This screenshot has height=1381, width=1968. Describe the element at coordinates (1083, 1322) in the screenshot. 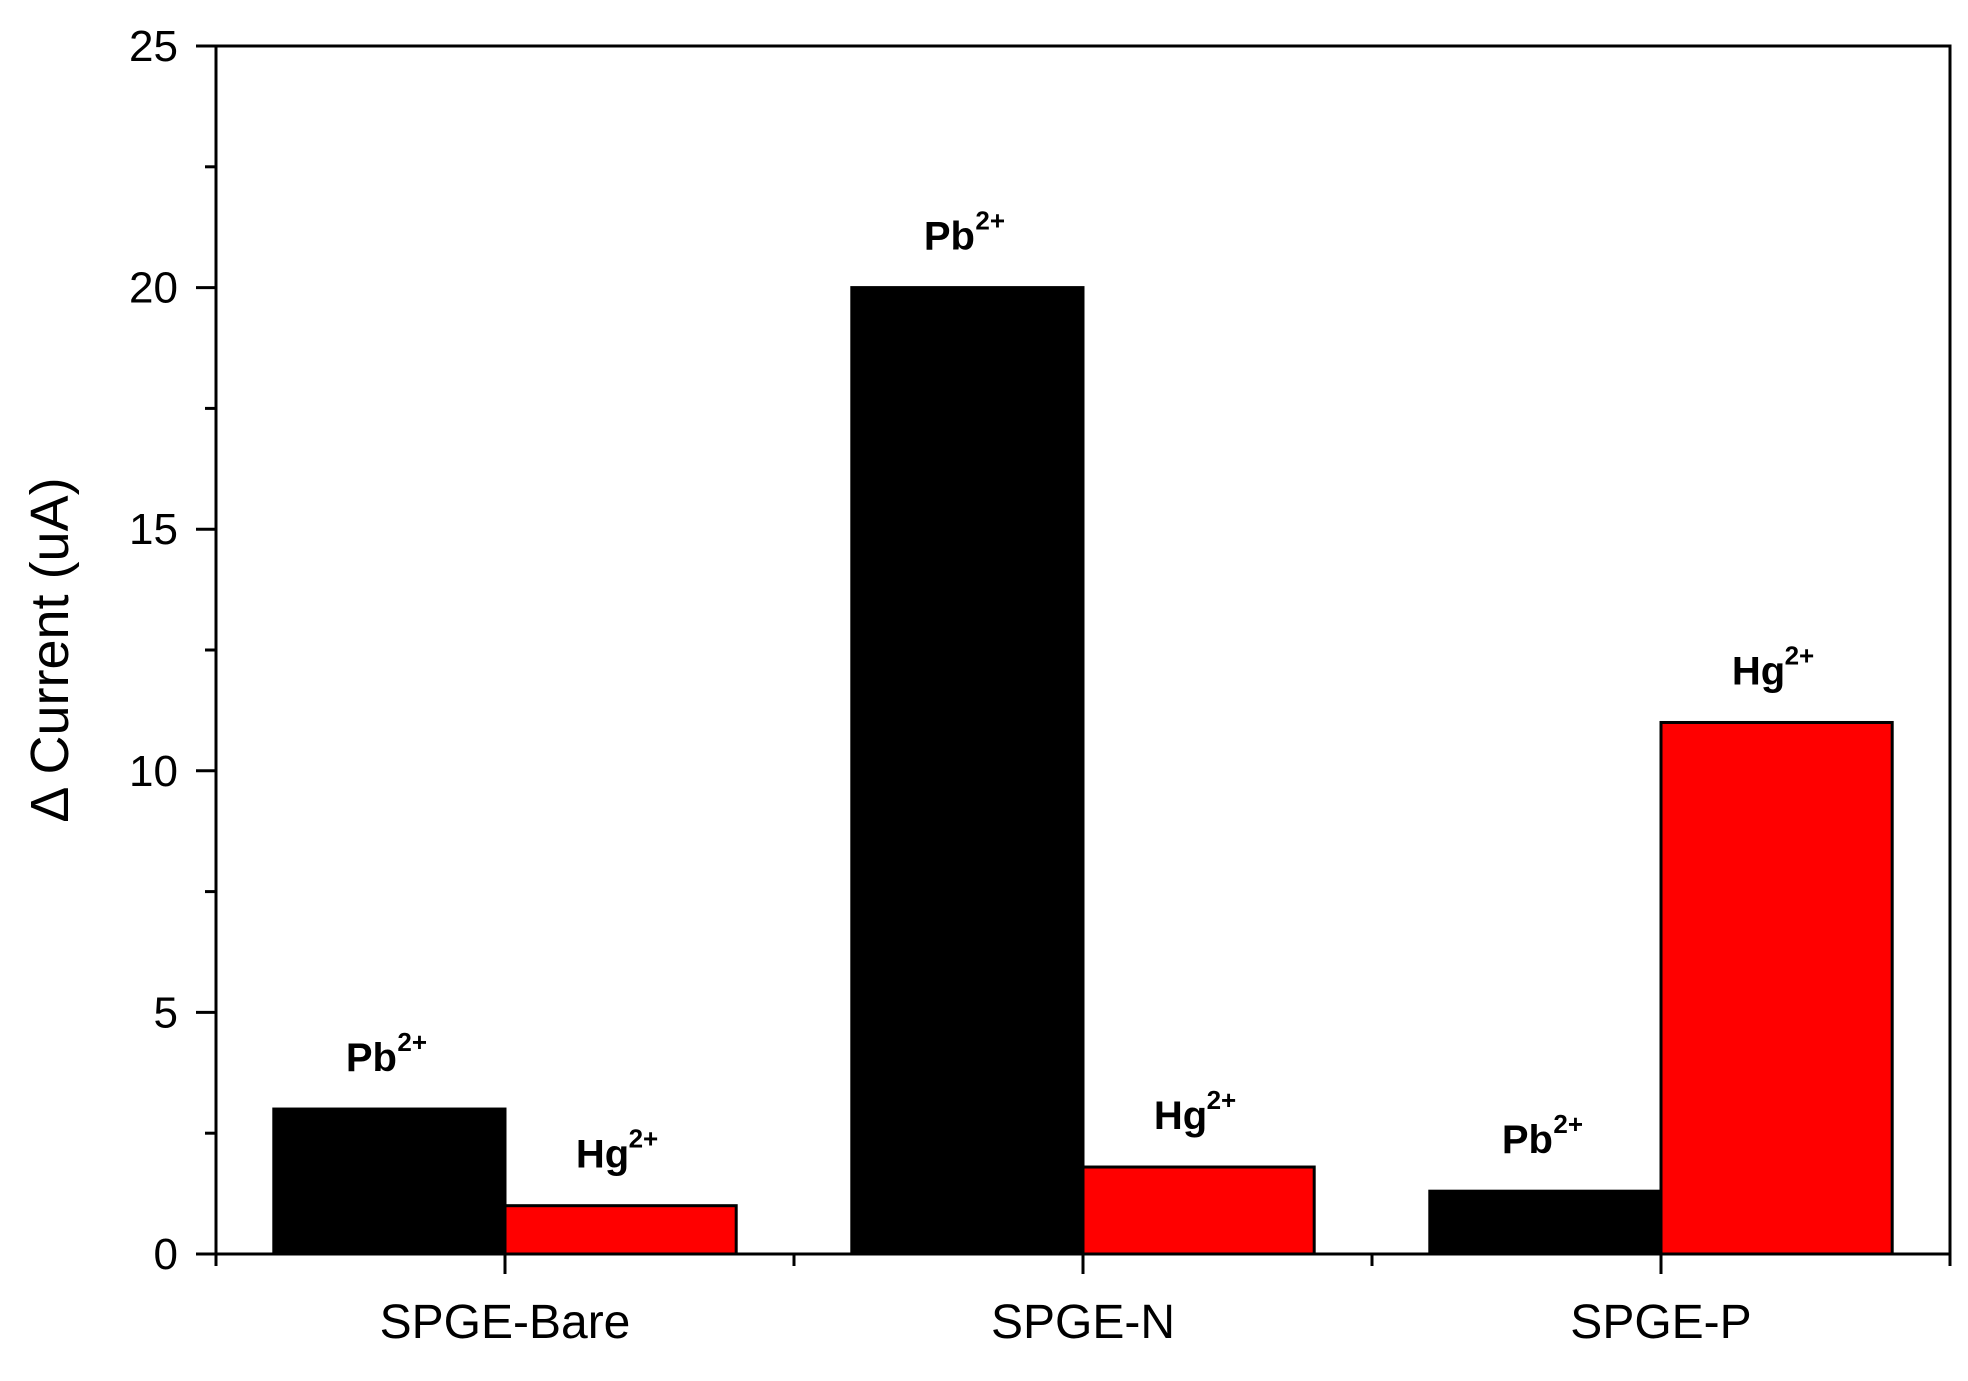

I see `x-category-label: SPGE-N` at that location.